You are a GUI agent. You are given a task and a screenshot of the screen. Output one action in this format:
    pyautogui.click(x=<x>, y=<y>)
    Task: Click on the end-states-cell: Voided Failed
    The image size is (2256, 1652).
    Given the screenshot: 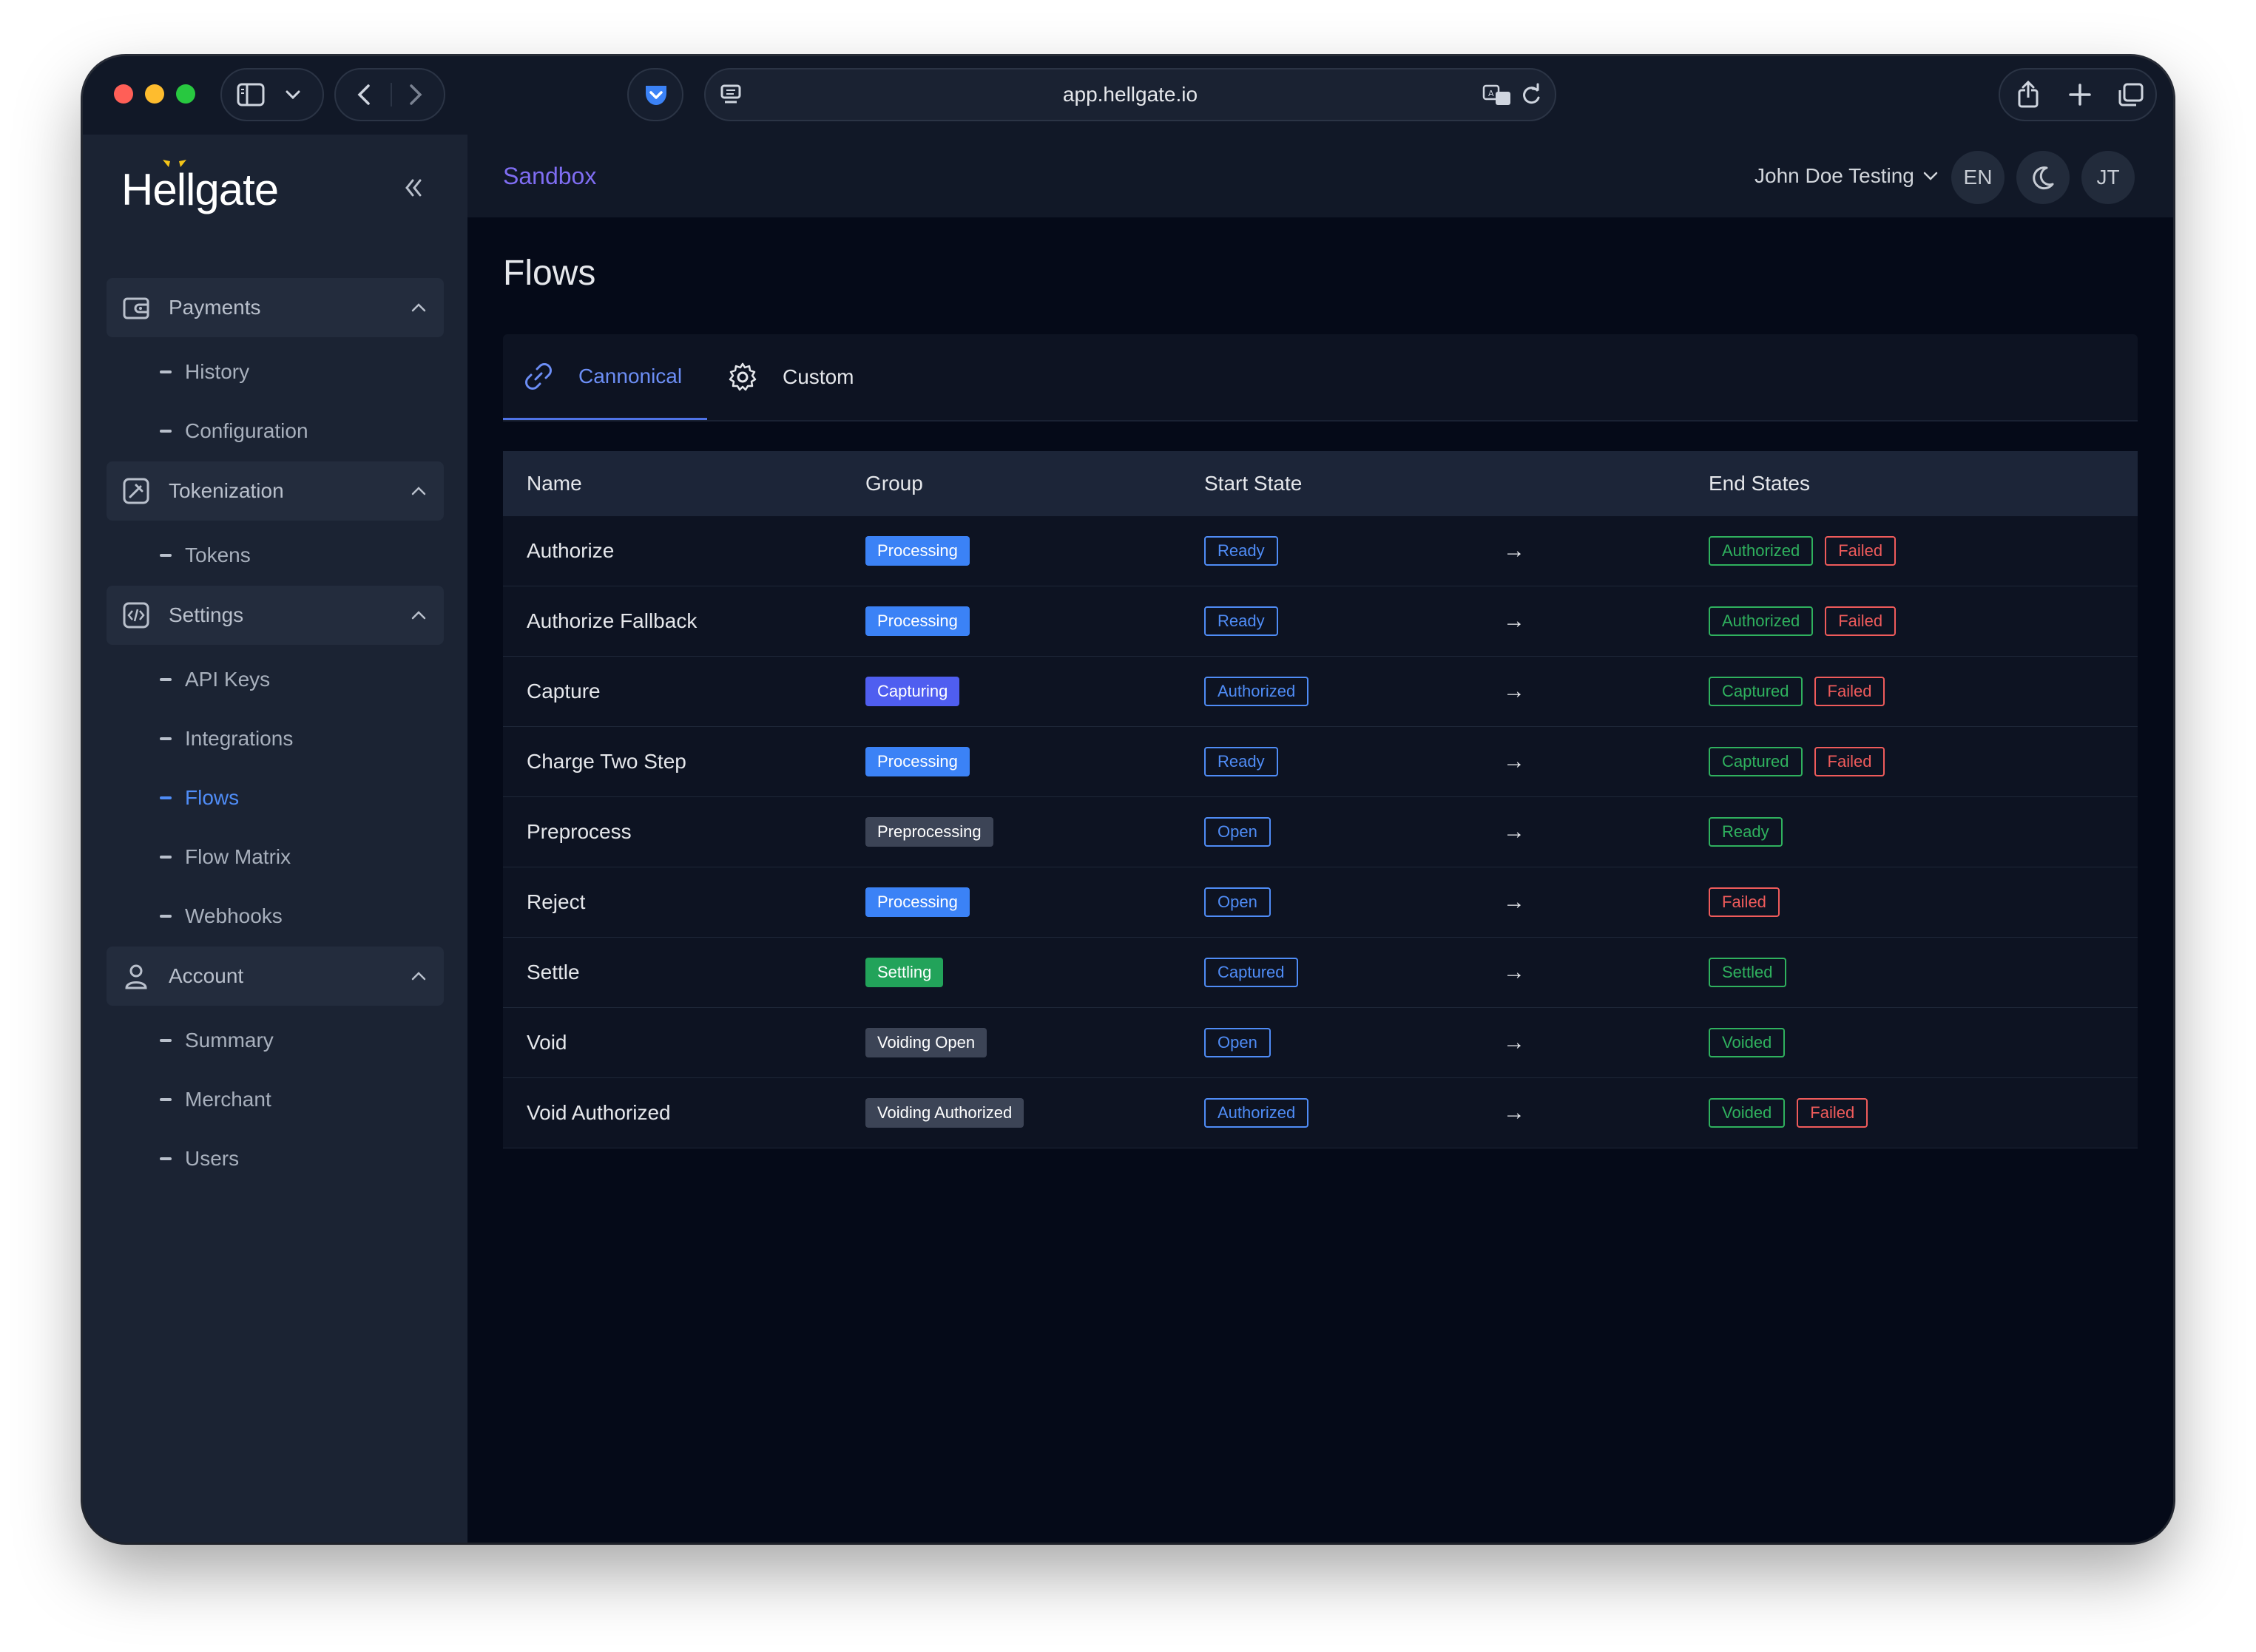 What is the action you would take?
    pyautogui.click(x=1789, y=1113)
    